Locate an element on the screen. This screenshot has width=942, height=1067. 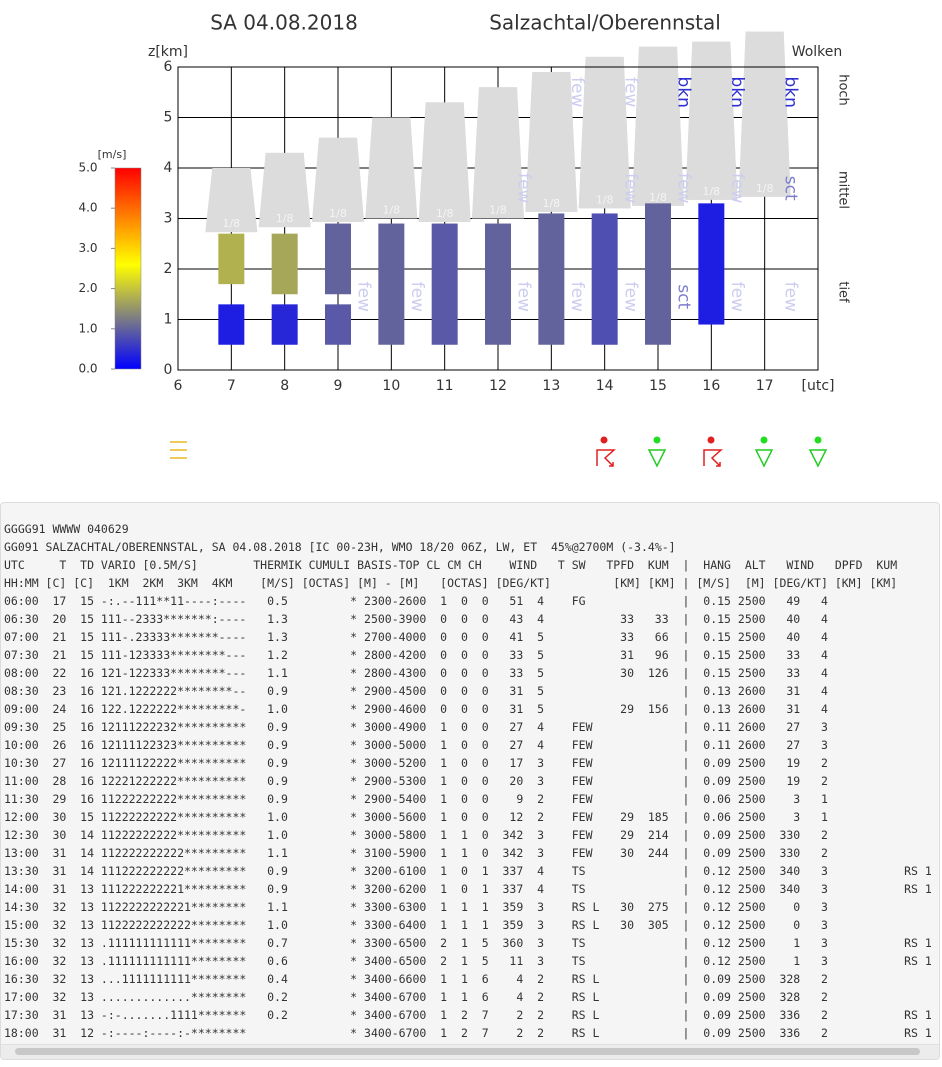
shower-symbol is located at coordinates (657, 452).